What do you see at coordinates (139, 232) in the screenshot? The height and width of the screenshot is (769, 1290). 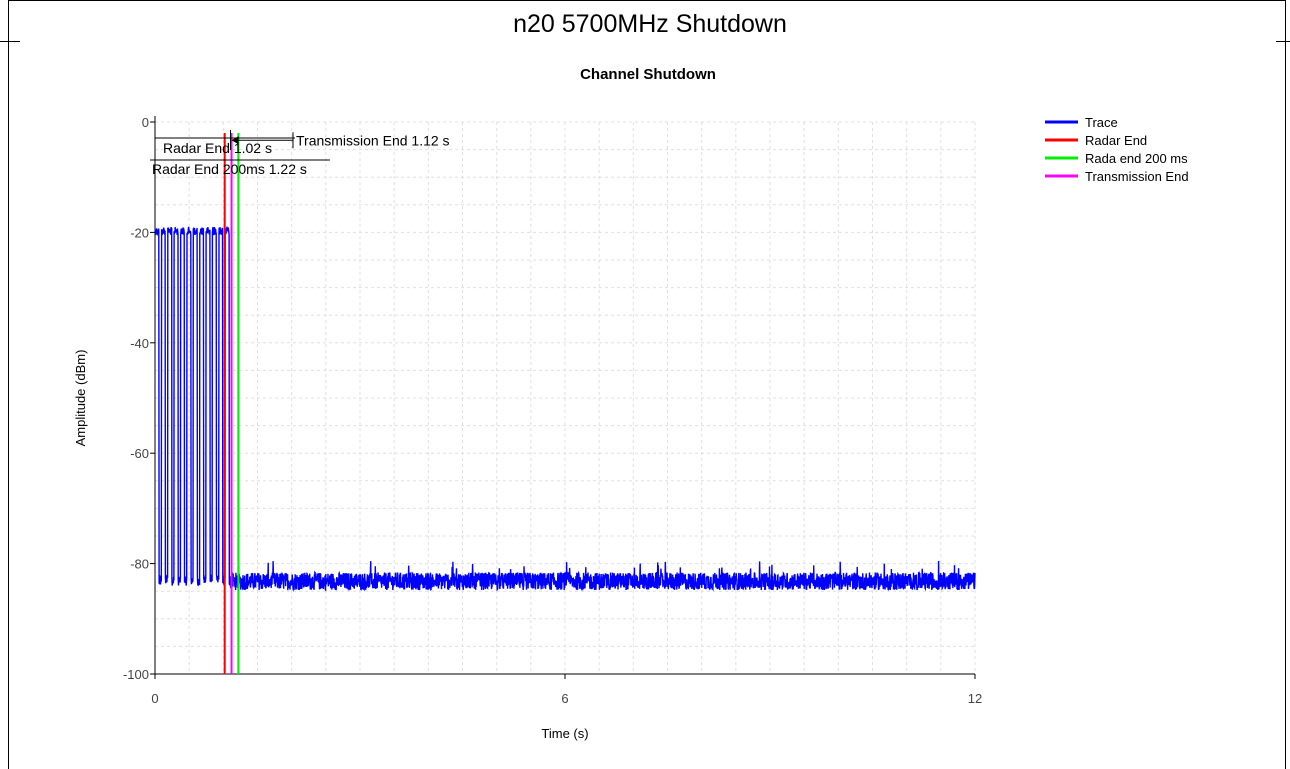 I see `y-tick-label: -20` at bounding box center [139, 232].